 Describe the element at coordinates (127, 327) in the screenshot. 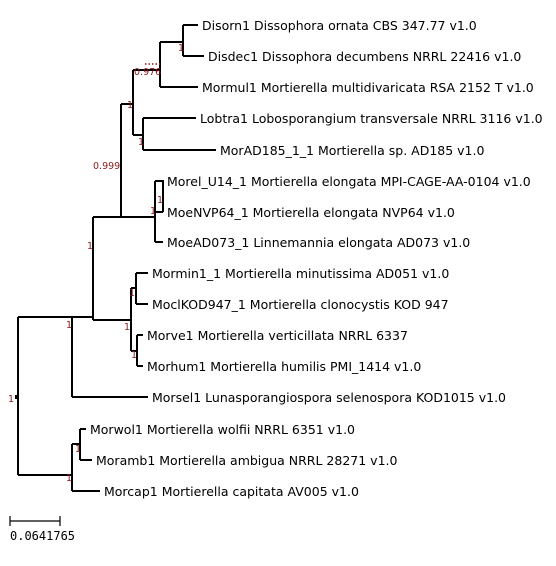

I see `support-minutissima: 1` at that location.